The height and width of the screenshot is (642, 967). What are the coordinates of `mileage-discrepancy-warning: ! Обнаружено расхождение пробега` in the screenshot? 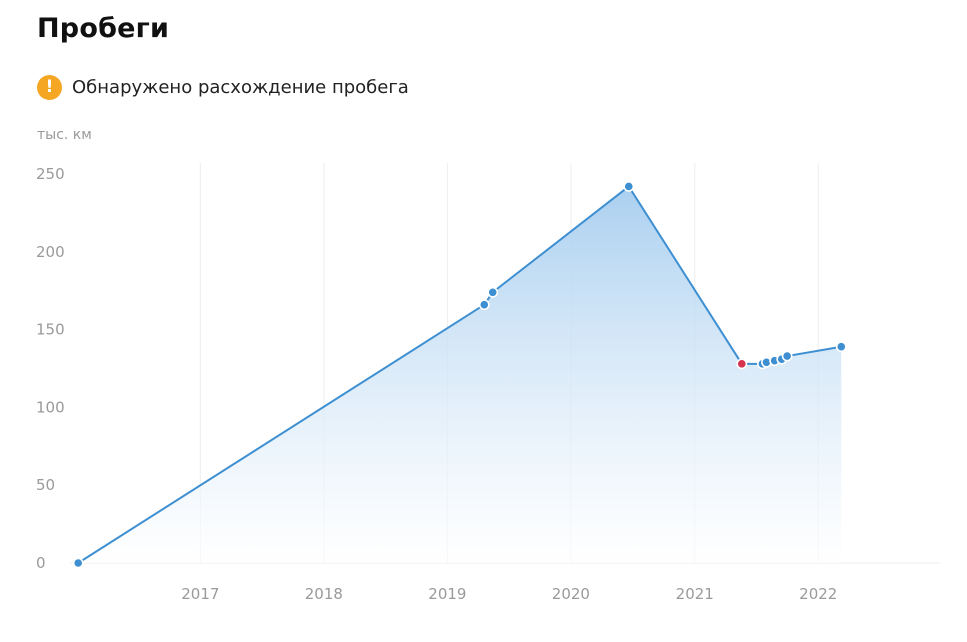 It's located at (223, 87).